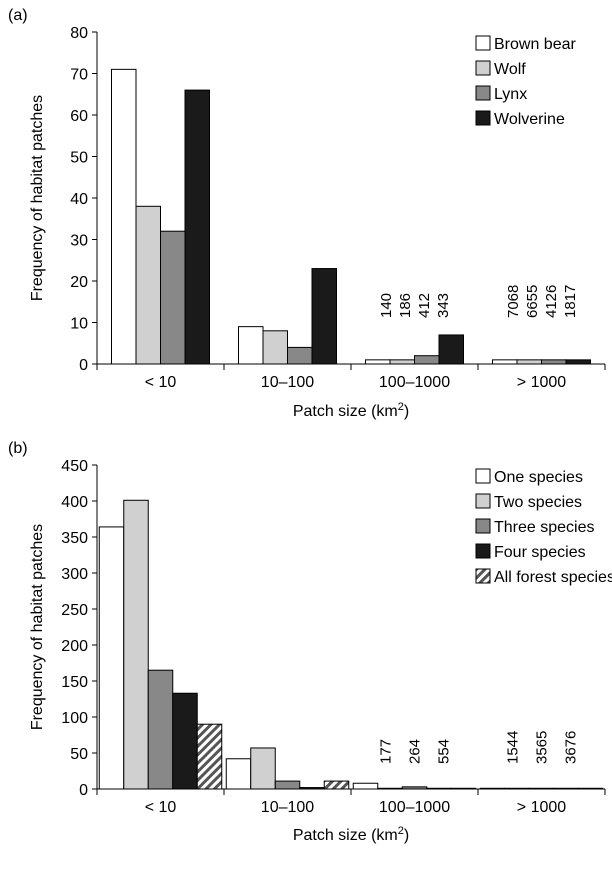  What do you see at coordinates (386, 305) in the screenshot?
I see `a-annotation-label: 140` at bounding box center [386, 305].